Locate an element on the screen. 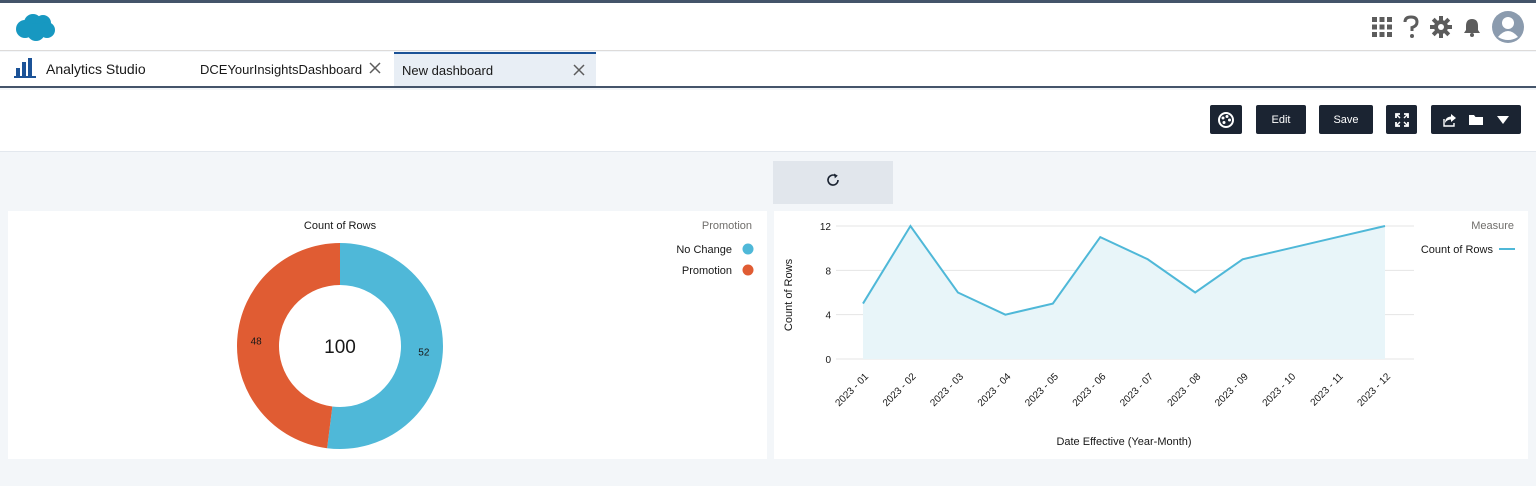 Image resolution: width=1536 pixels, height=486 pixels. series-line is located at coordinates (1124, 270).